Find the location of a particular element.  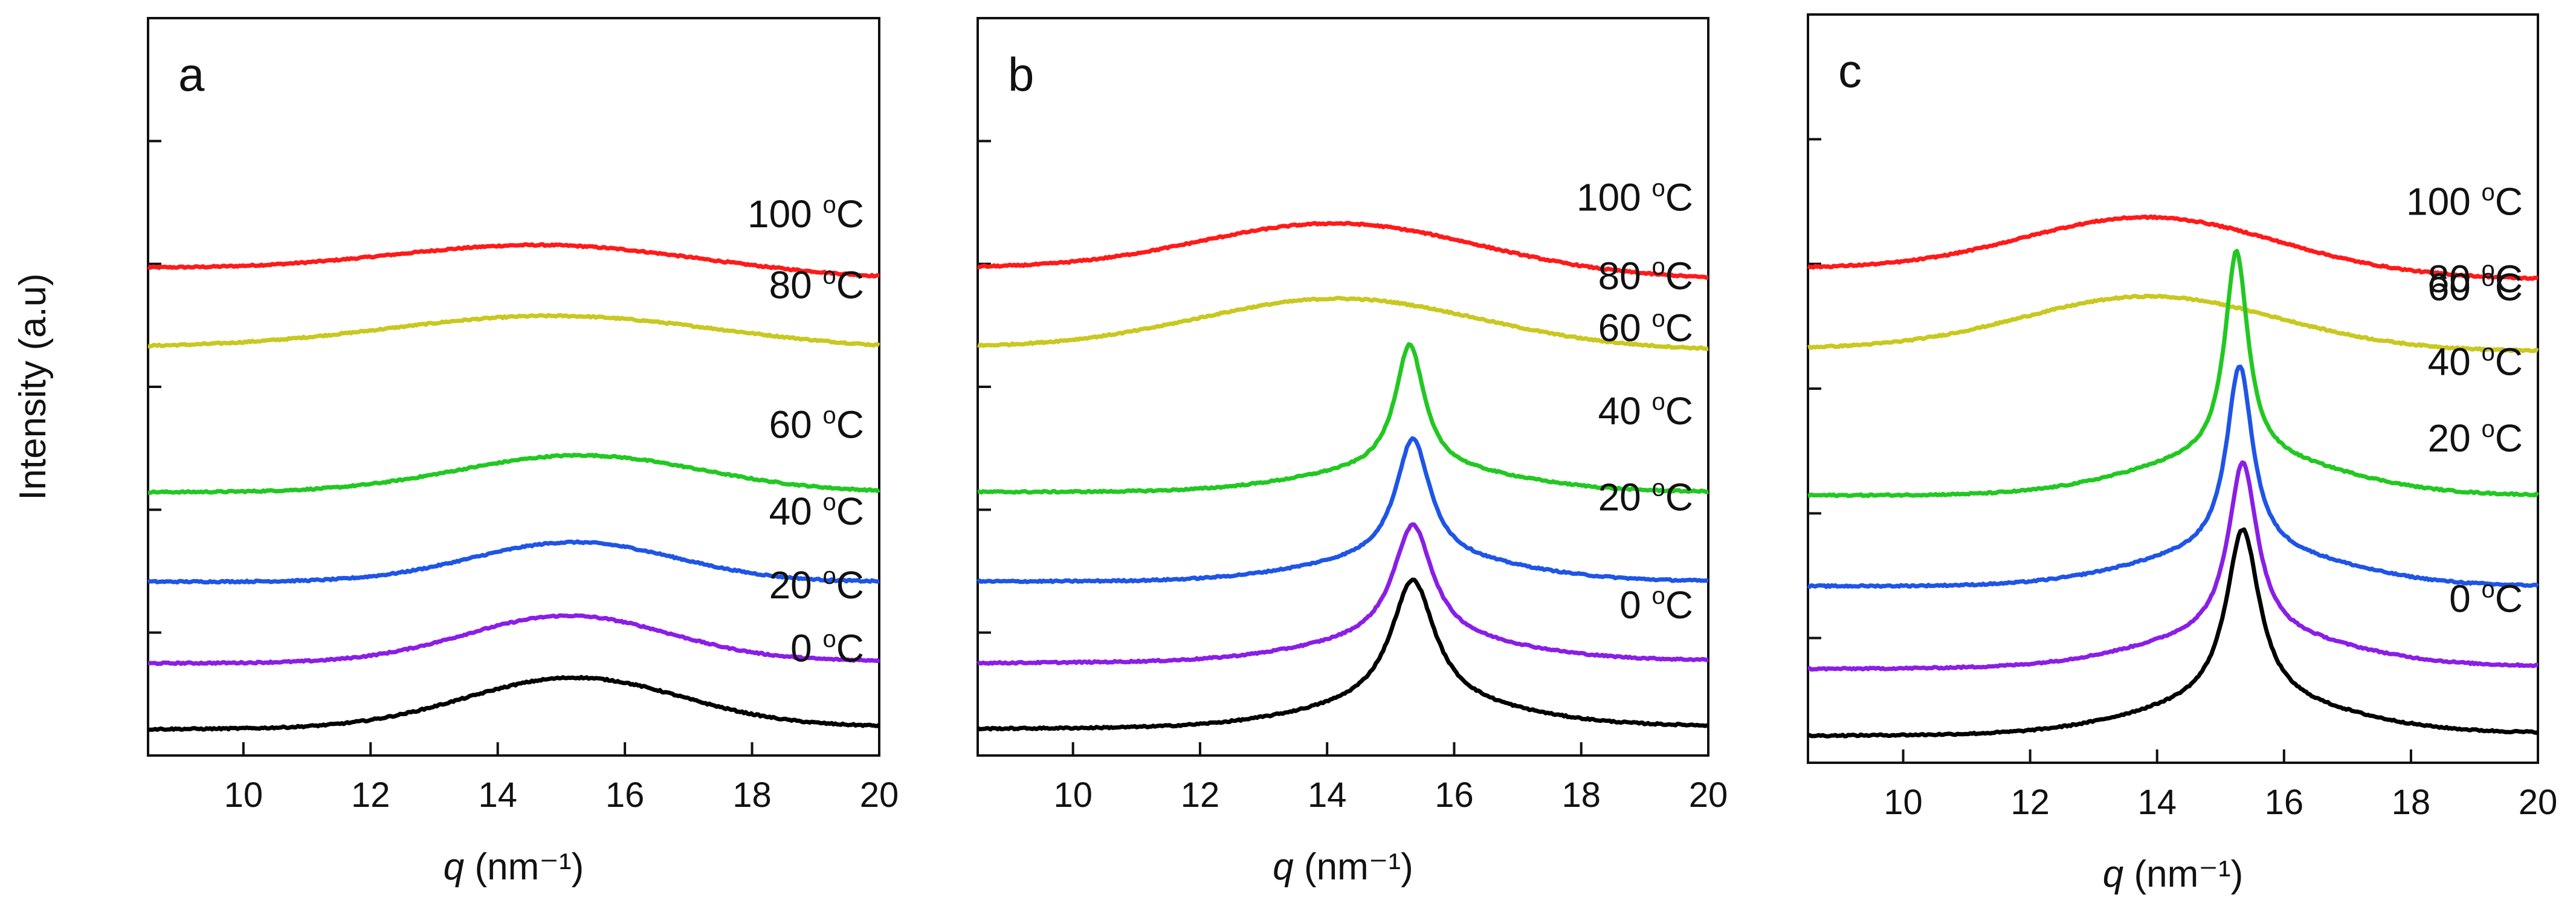

panel-letter: c is located at coordinates (1850, 70).